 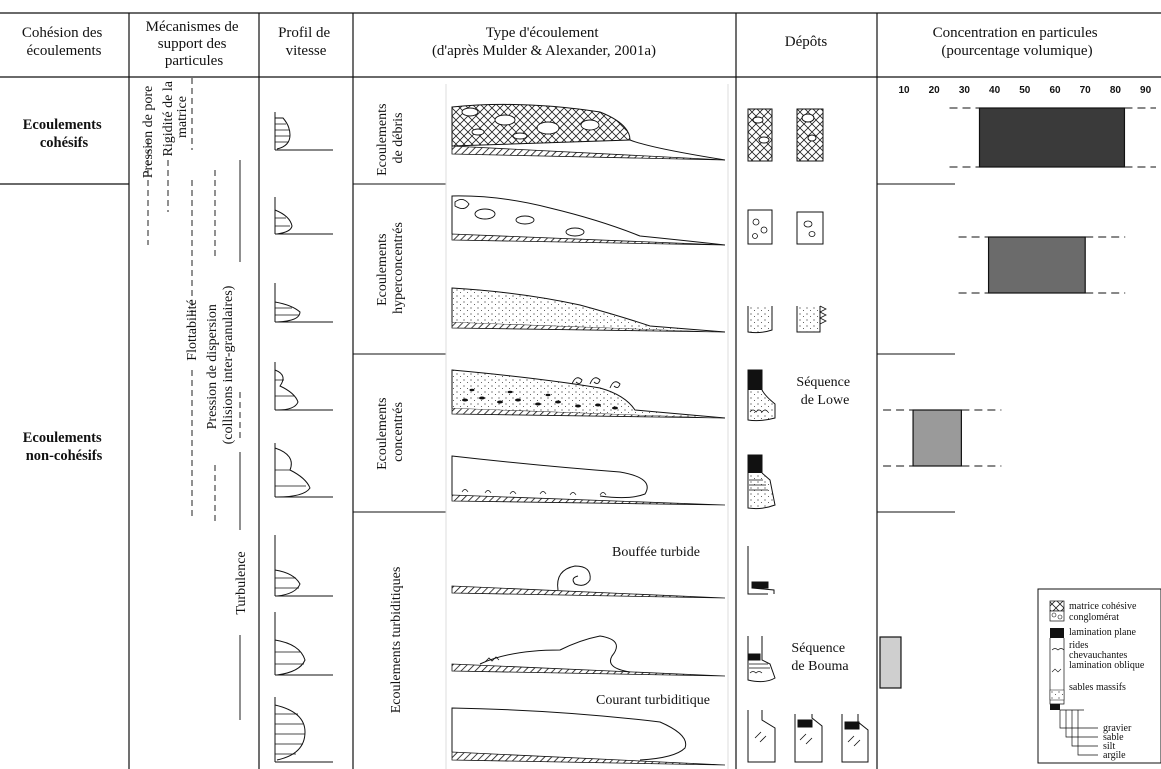 I want to click on legend-sables-massifs: sables massifs, so click(x=1097, y=687).